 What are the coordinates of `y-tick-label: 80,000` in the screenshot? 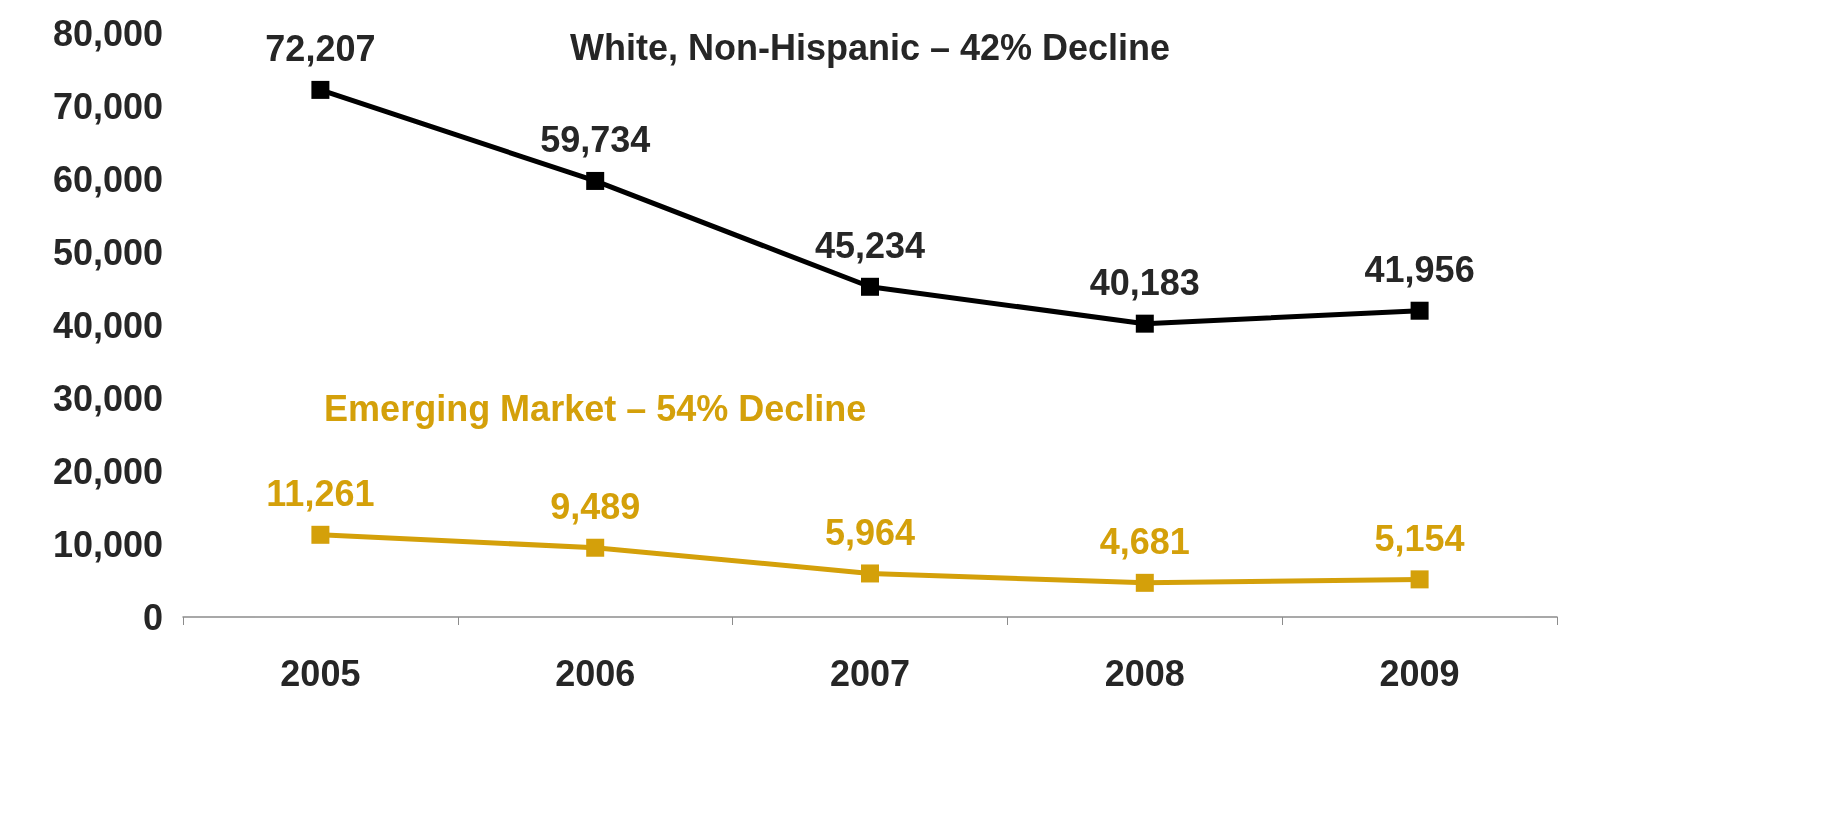 It's located at (107, 33).